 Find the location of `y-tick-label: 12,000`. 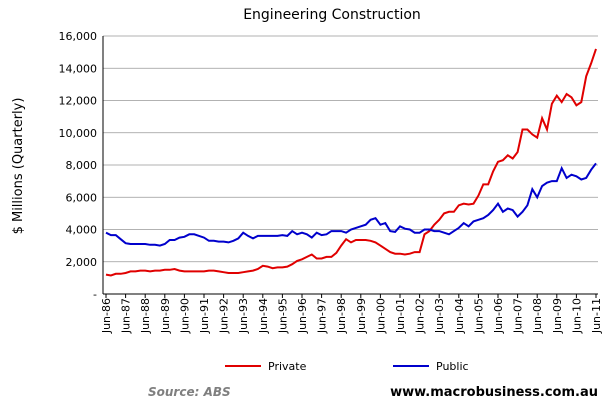

y-tick-label: 12,000 is located at coordinates (78, 101).